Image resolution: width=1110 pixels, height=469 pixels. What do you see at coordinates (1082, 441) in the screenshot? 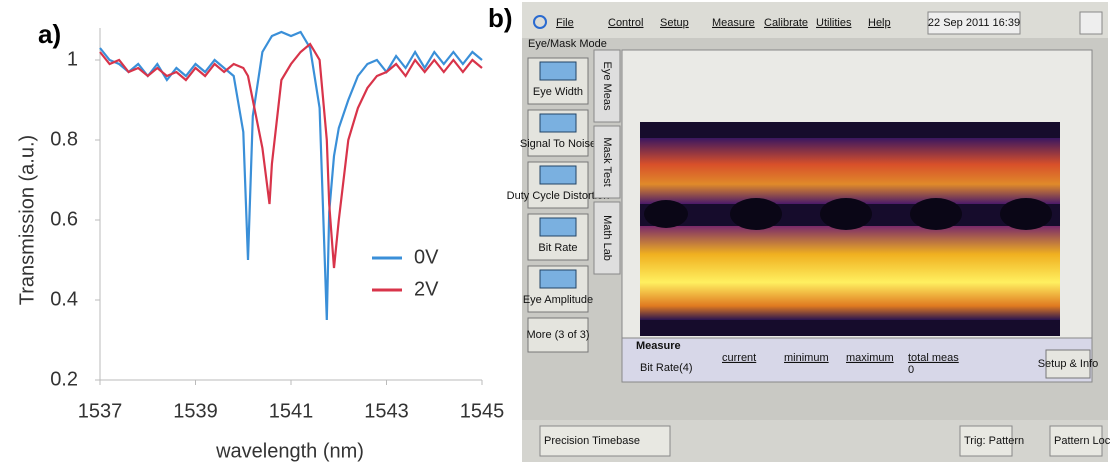
I see `status-label: Pattern Lock` at bounding box center [1082, 441].